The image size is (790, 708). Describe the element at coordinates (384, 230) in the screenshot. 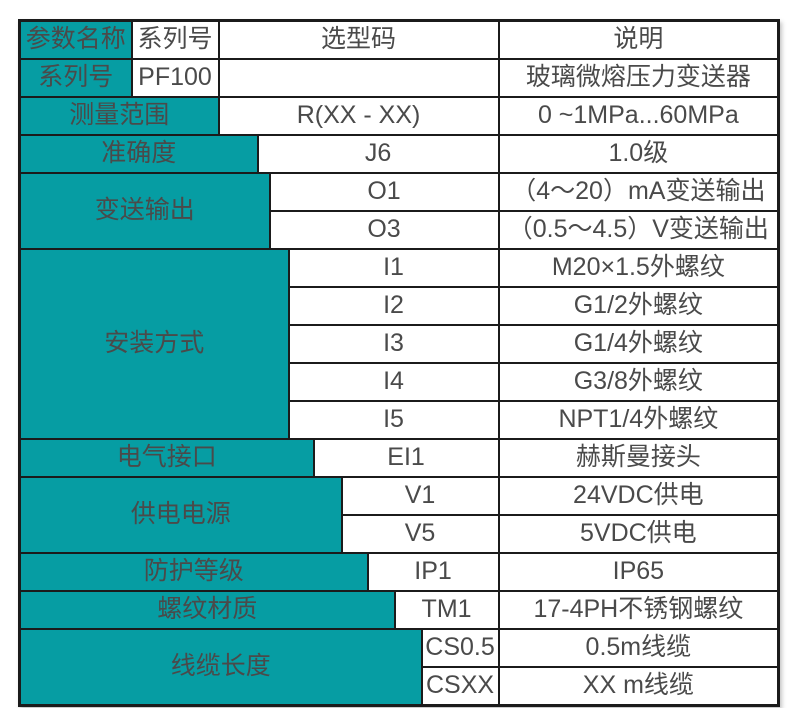

I see `code-cell: O3` at that location.